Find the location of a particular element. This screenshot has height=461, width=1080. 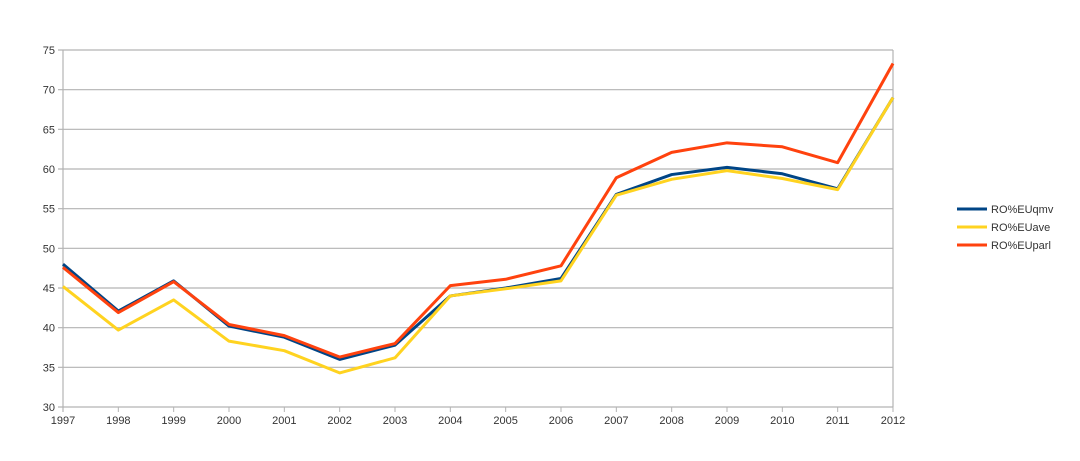

x-tick-label: 2005 is located at coordinates (505, 421).